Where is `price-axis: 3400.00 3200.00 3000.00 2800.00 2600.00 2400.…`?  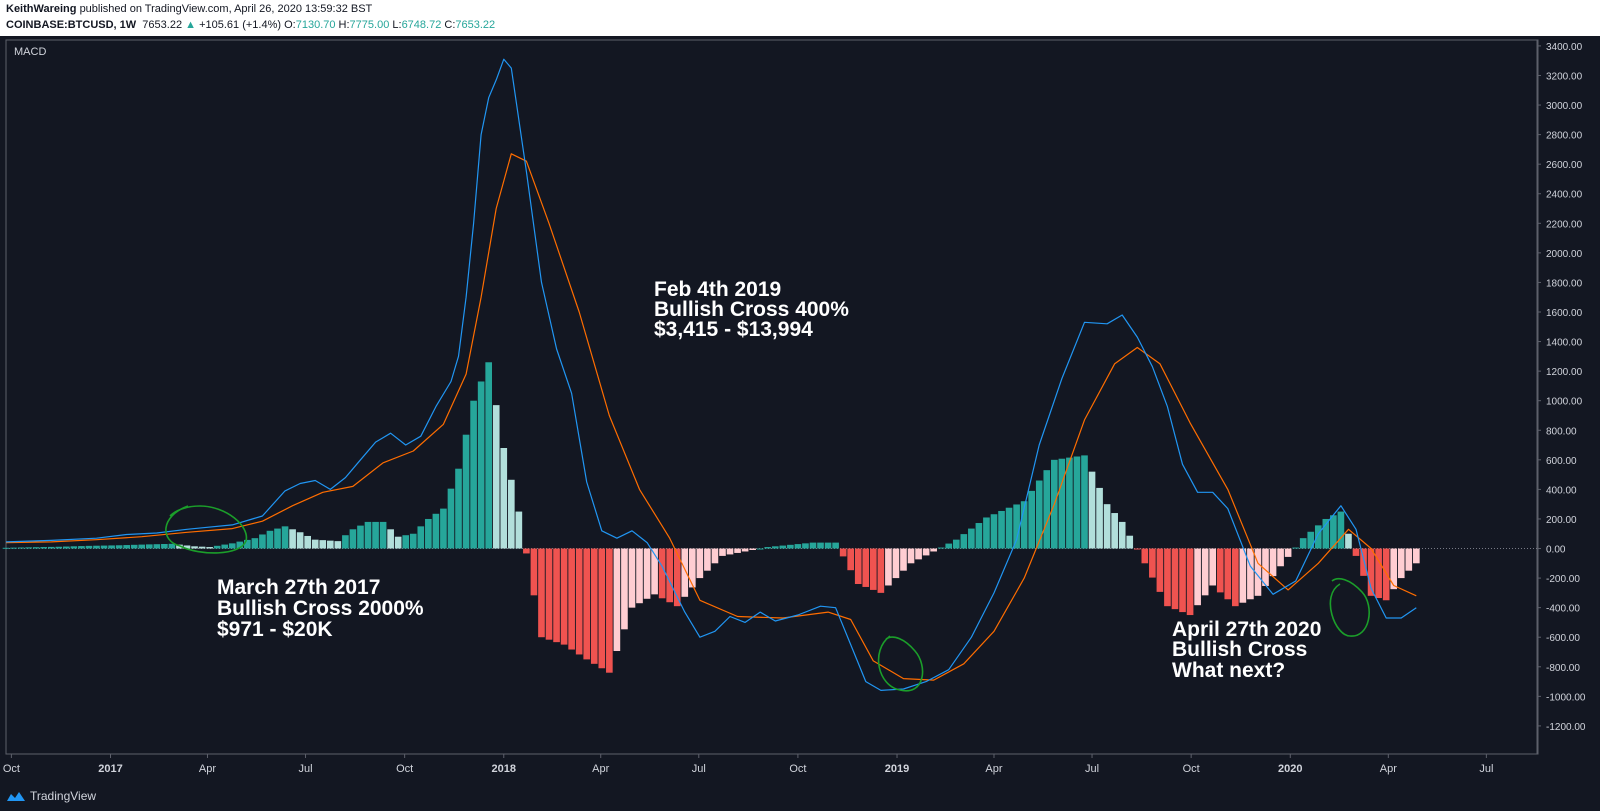 price-axis: 3400.00 3200.00 3000.00 2800.00 2600.00 2400.… is located at coordinates (1561, 387).